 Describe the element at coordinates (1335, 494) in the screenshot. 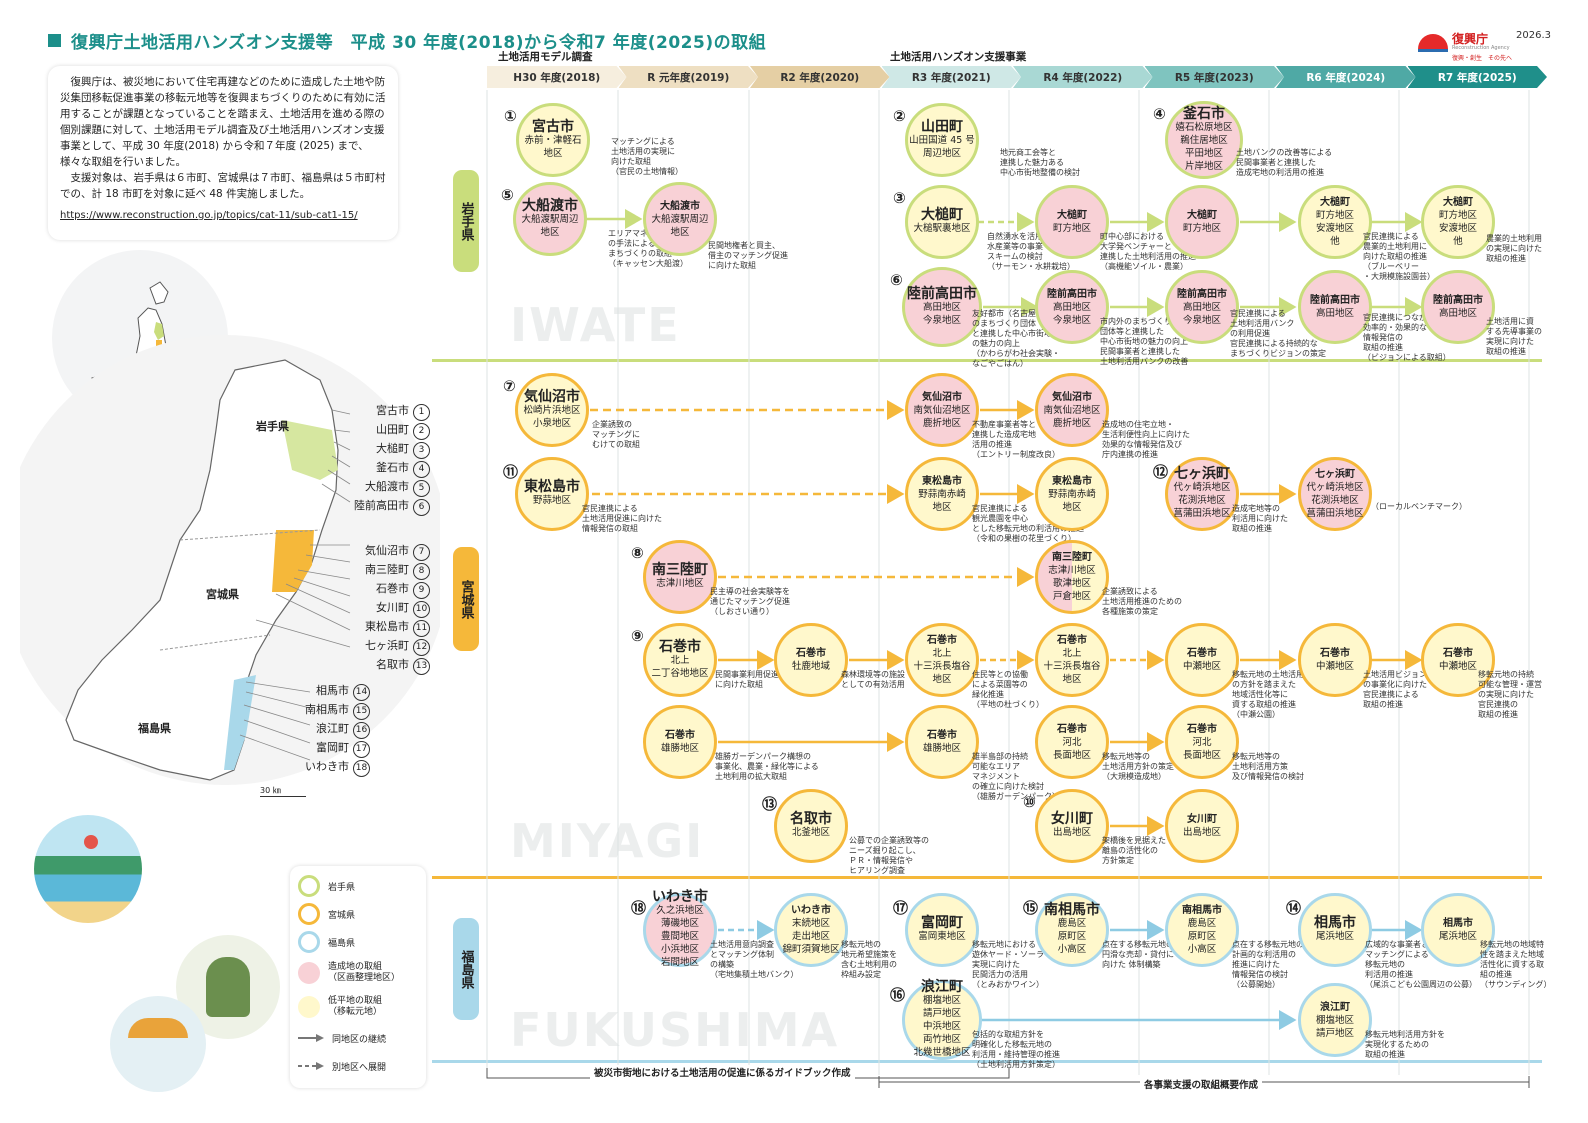

I see `project-node-shichigahama2: 七ヶ浜町 代ヶ崎浜地区 花渕浜地区 菖蒲田浜地区` at that location.